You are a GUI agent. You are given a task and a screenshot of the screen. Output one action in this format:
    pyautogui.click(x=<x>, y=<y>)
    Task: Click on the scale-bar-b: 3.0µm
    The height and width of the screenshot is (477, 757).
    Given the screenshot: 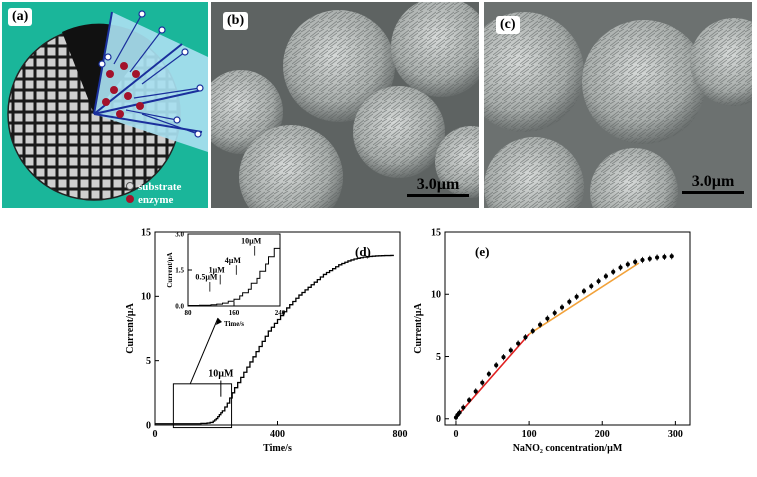 What is the action you would take?
    pyautogui.click(x=438, y=187)
    